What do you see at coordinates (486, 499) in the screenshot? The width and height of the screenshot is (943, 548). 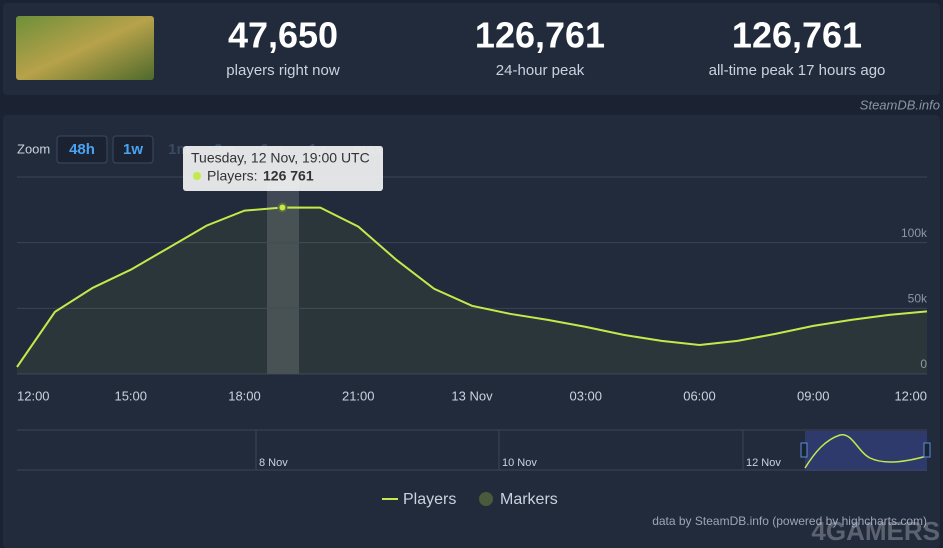 I see `legend-marker` at bounding box center [486, 499].